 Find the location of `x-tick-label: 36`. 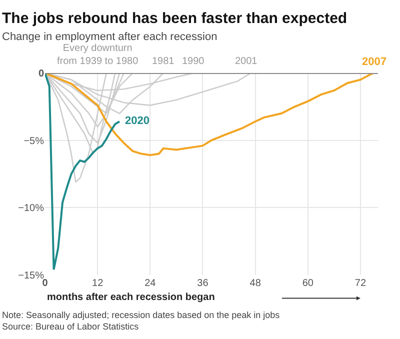

x-tick-label: 36 is located at coordinates (203, 283).